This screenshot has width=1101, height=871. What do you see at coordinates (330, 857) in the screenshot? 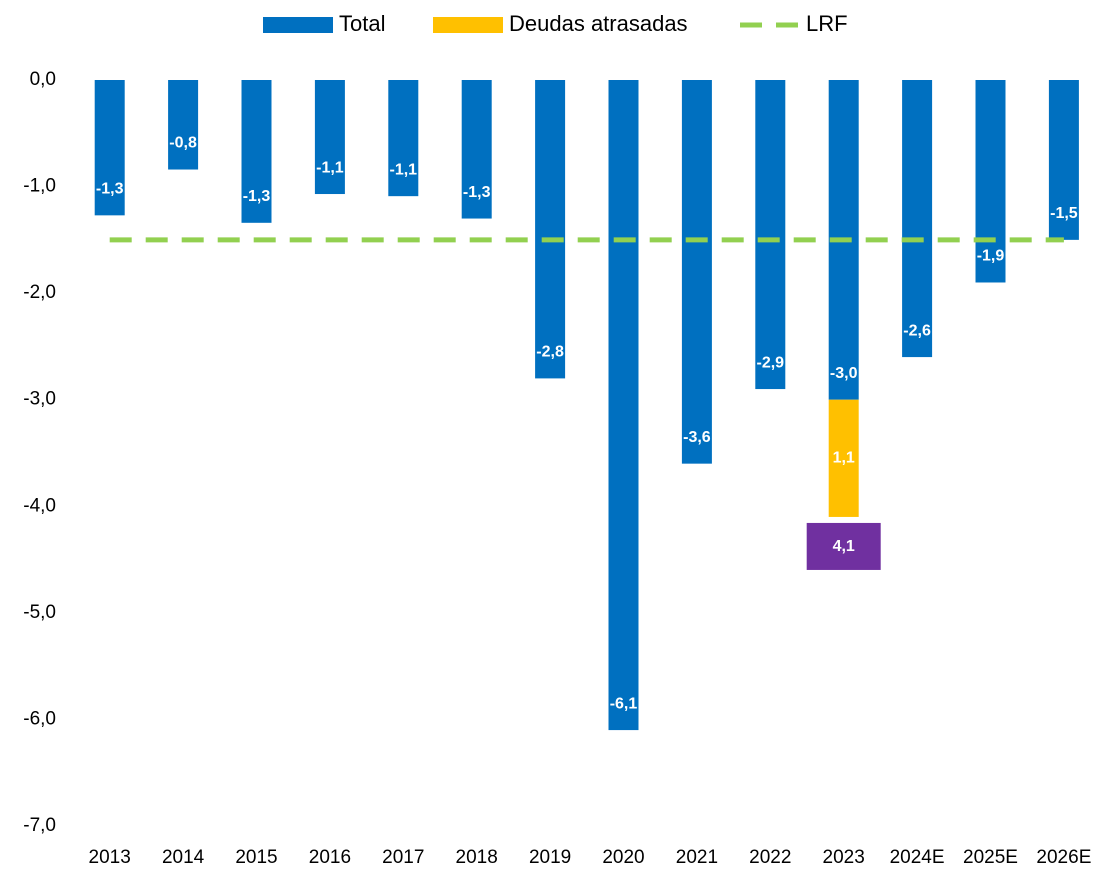
I see `x-tick-label: 2016` at bounding box center [330, 857].